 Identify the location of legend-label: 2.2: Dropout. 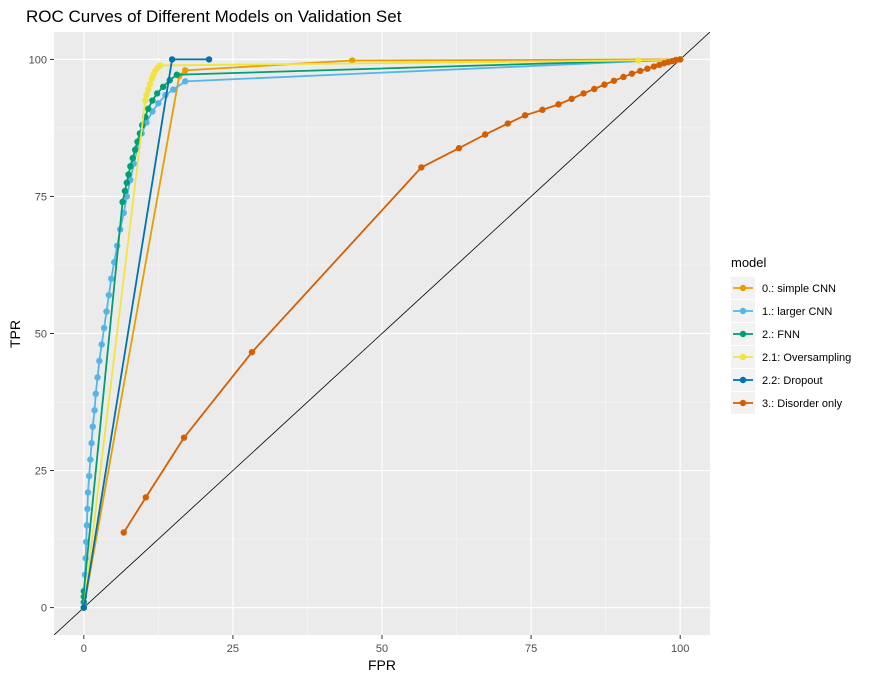
(792, 381).